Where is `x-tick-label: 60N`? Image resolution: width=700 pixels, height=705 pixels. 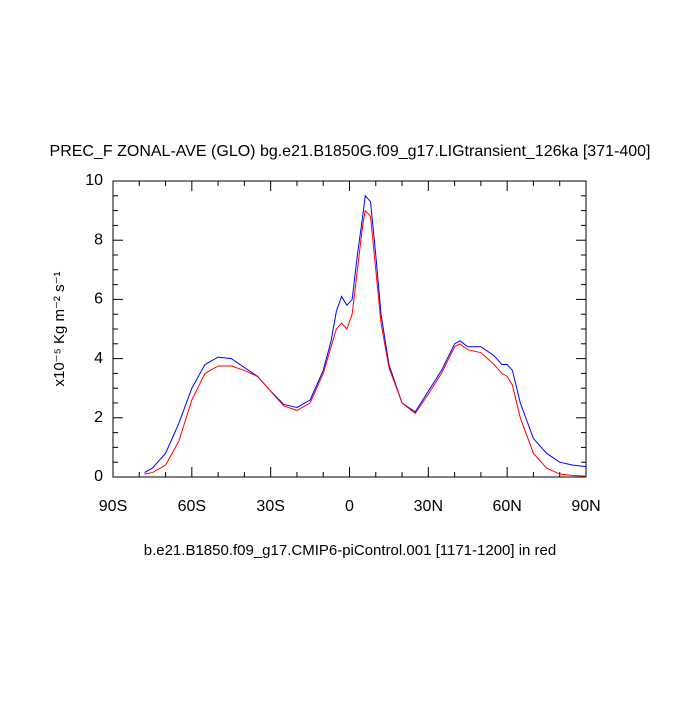
x-tick-label: 60N is located at coordinates (506, 506).